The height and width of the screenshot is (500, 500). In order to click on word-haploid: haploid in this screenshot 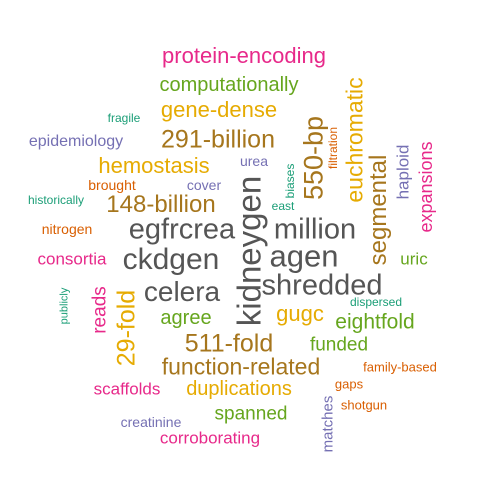, I will do `click(403, 172)`.